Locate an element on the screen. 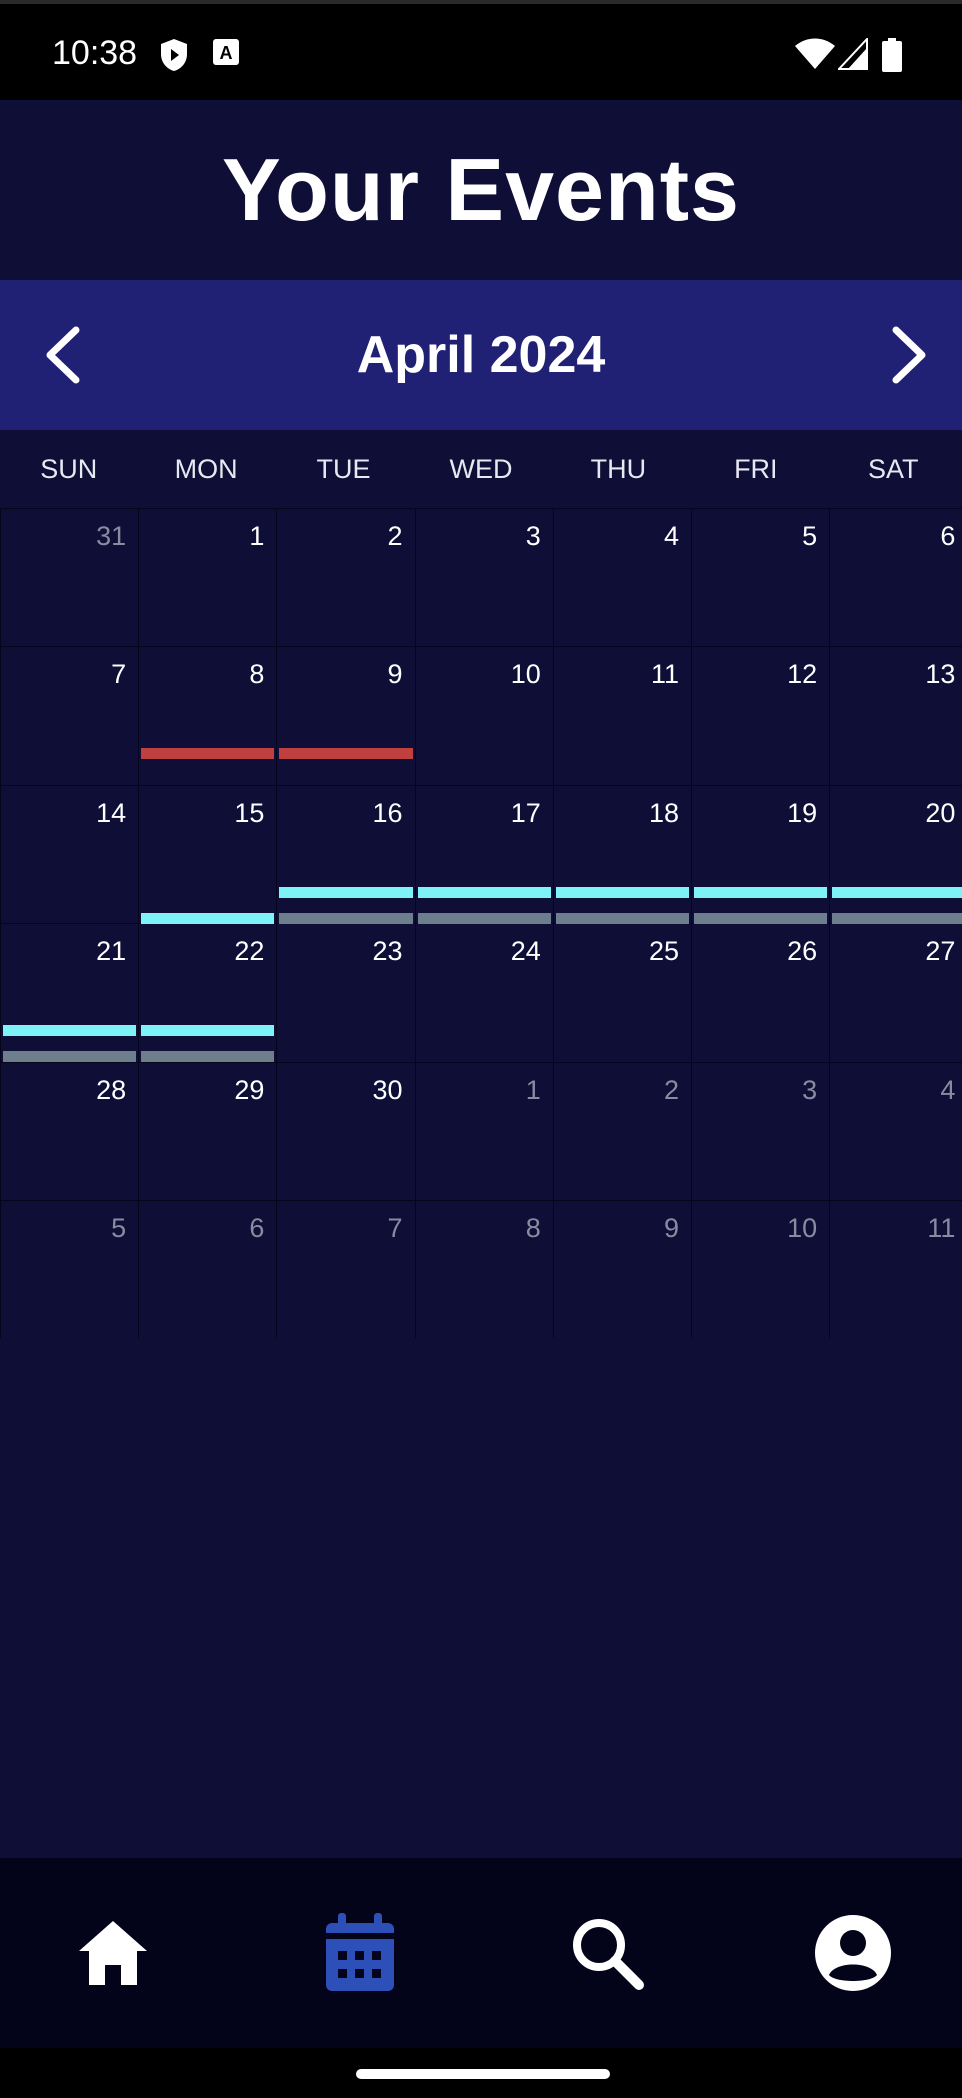 The image size is (962, 2098). calendar-day-cell: 13 is located at coordinates (895, 715).